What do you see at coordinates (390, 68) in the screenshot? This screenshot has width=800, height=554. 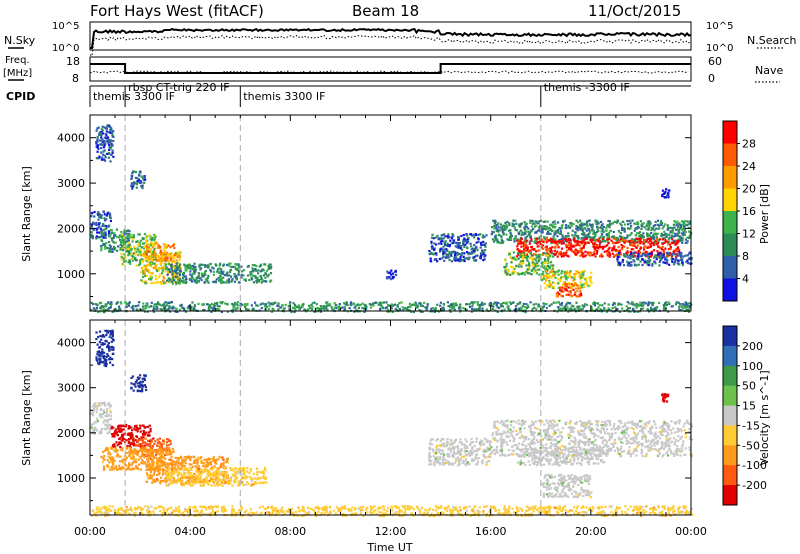 I see `freq-trace` at bounding box center [390, 68].